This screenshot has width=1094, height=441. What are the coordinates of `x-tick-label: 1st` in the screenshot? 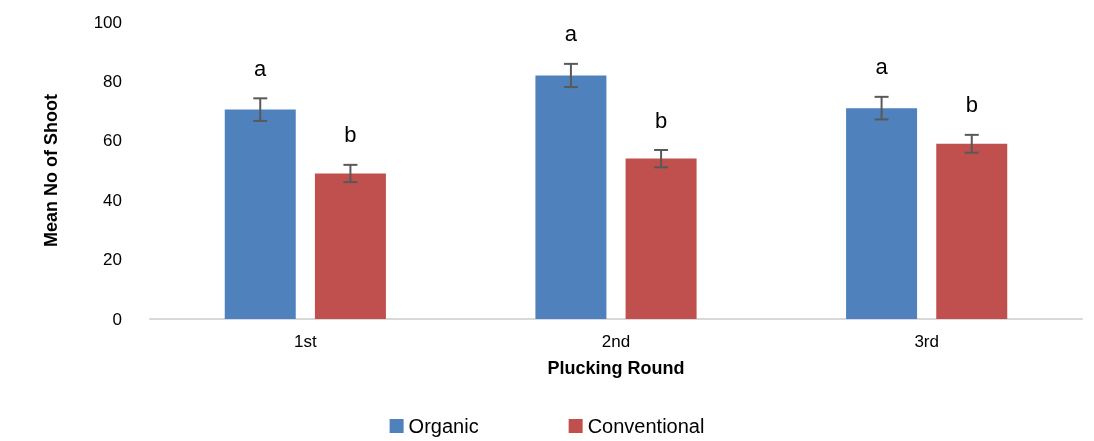 It's located at (305, 341).